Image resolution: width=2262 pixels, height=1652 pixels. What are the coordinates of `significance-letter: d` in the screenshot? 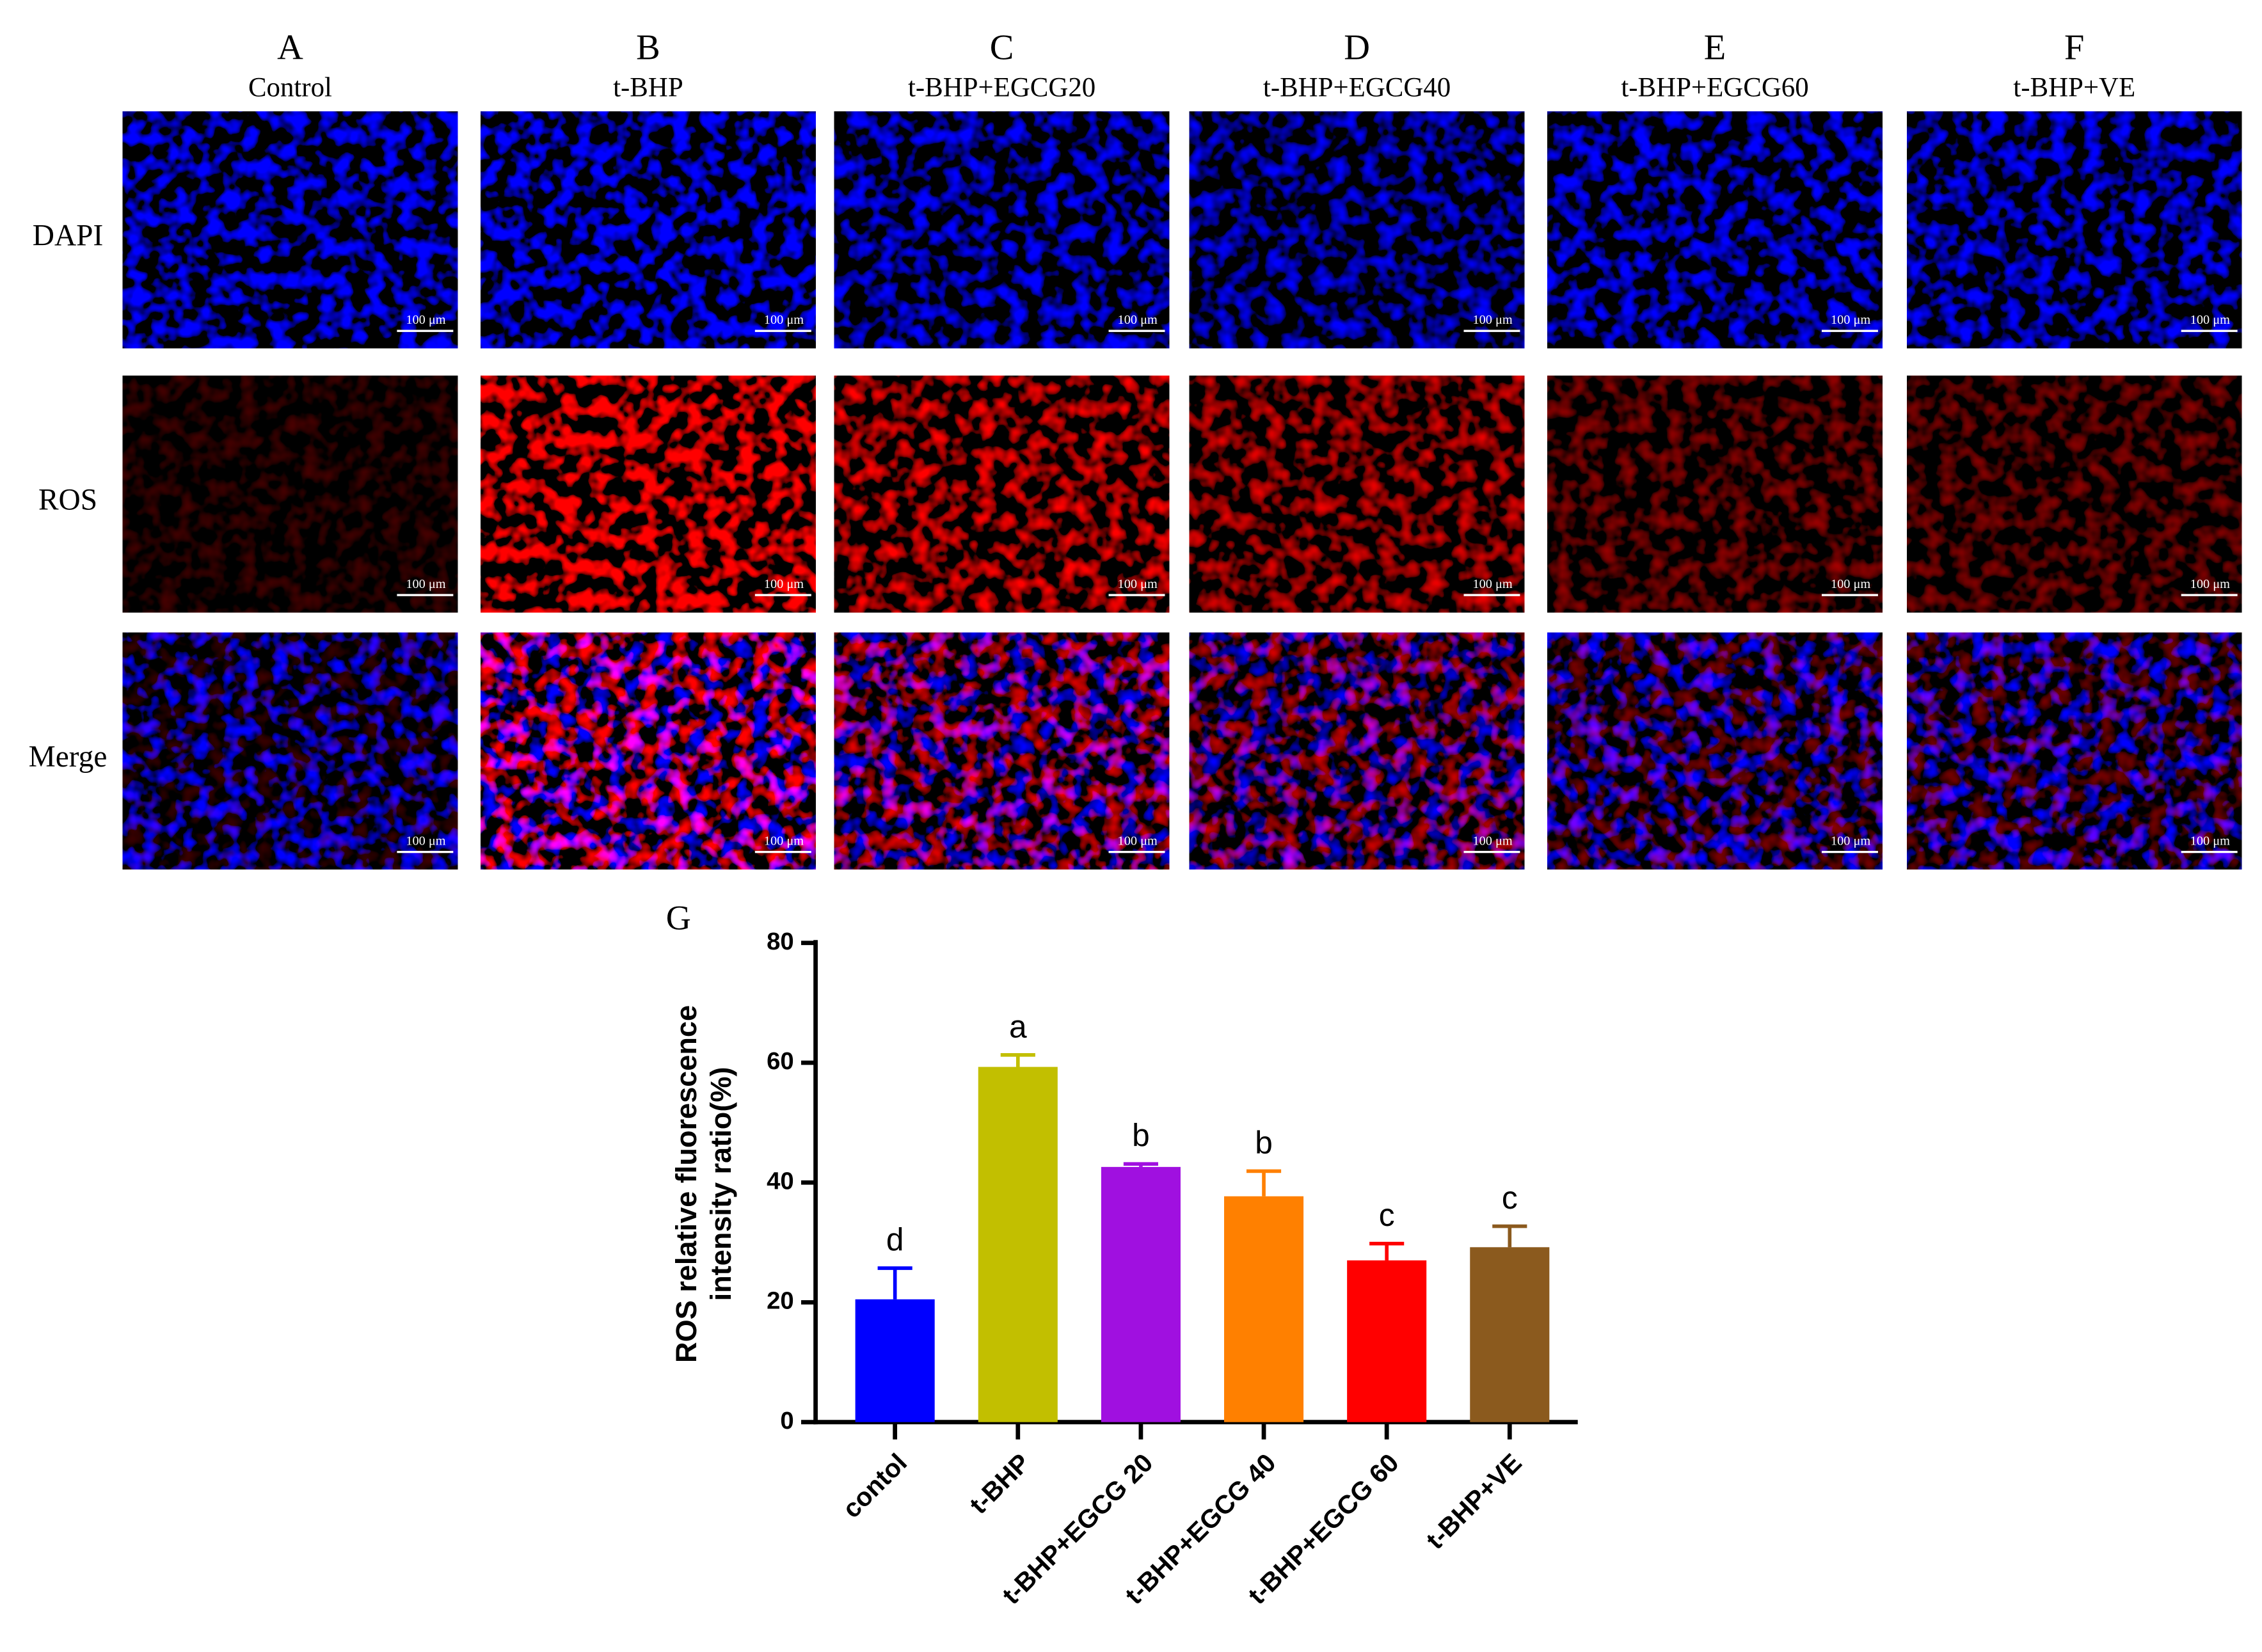 It's located at (895, 1240).